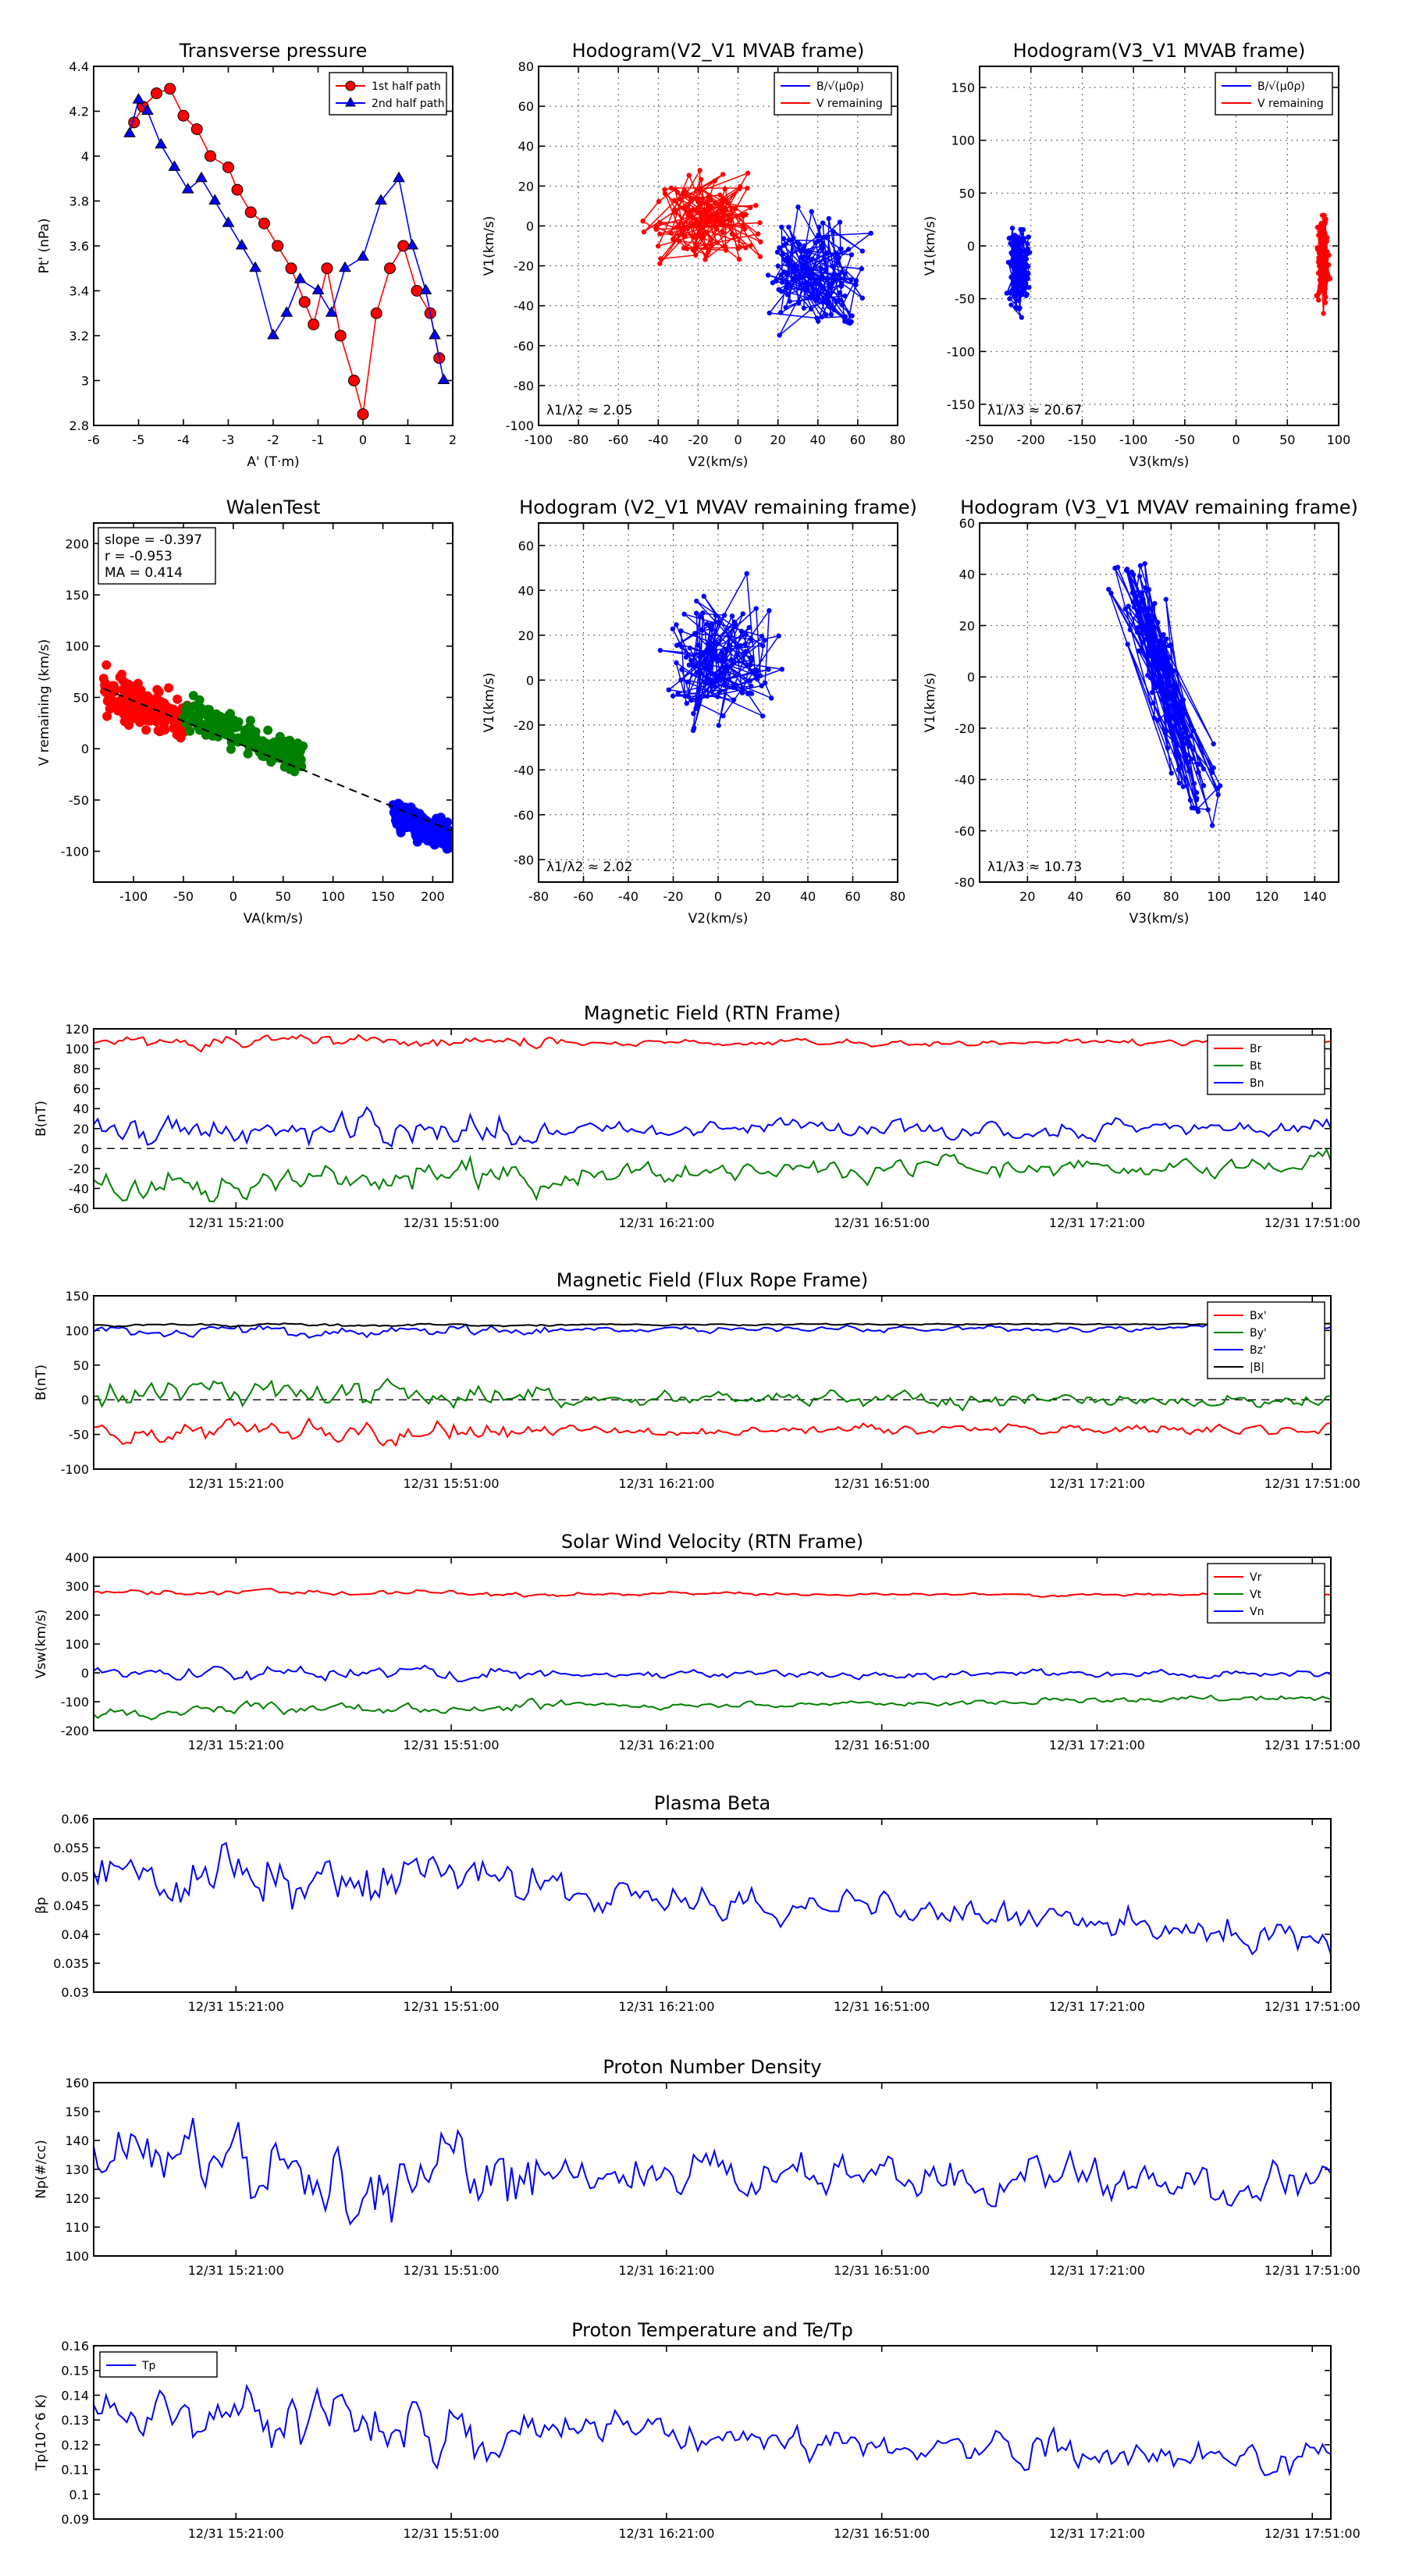 The width and height of the screenshot is (1405, 2576). What do you see at coordinates (94, 439) in the screenshot?
I see `x-tick-label: -6` at bounding box center [94, 439].